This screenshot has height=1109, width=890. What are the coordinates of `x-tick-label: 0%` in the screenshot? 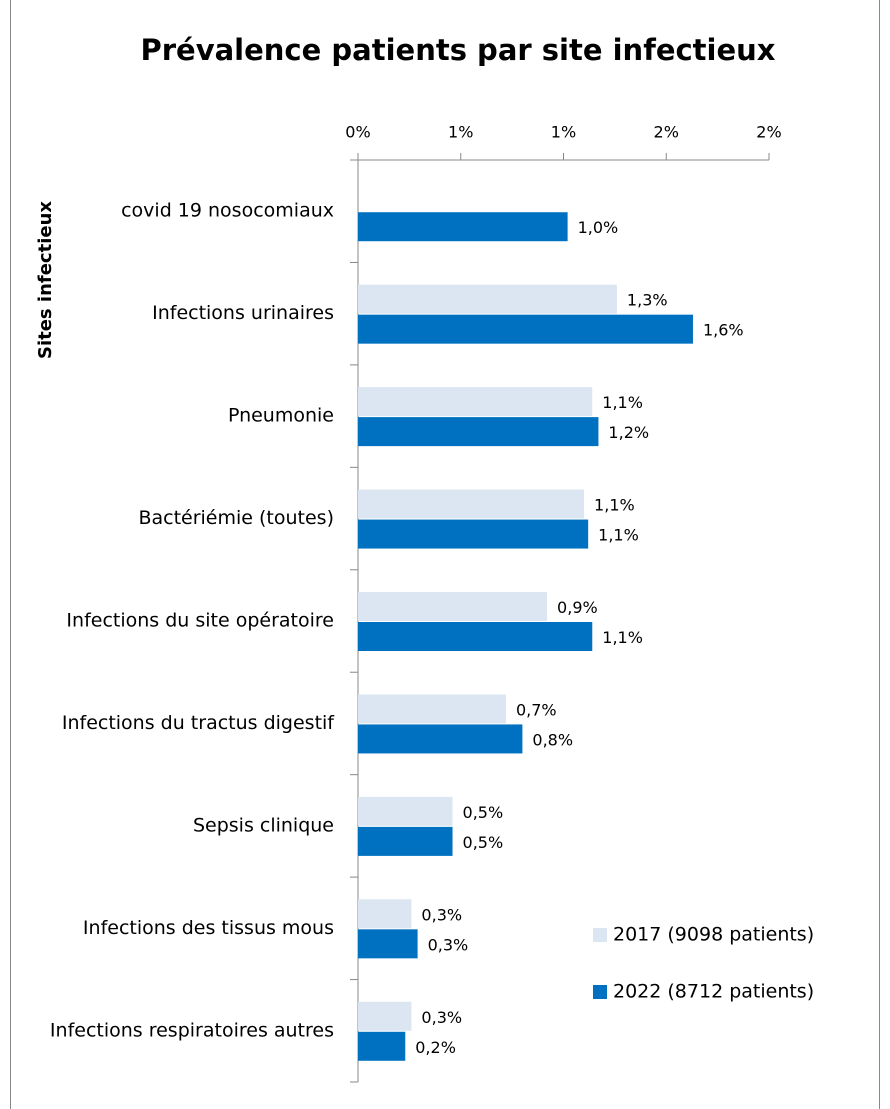 It's located at (357, 132).